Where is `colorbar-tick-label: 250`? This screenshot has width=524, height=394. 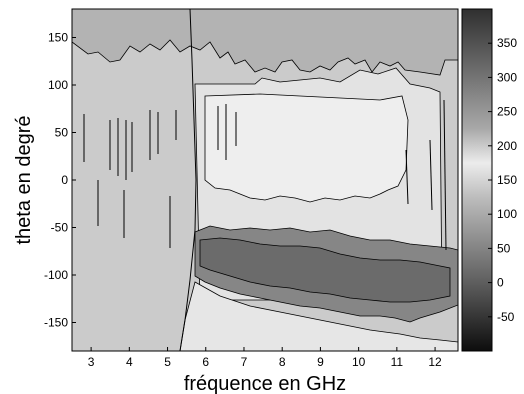 colorbar-tick-label: 250 is located at coordinates (507, 112).